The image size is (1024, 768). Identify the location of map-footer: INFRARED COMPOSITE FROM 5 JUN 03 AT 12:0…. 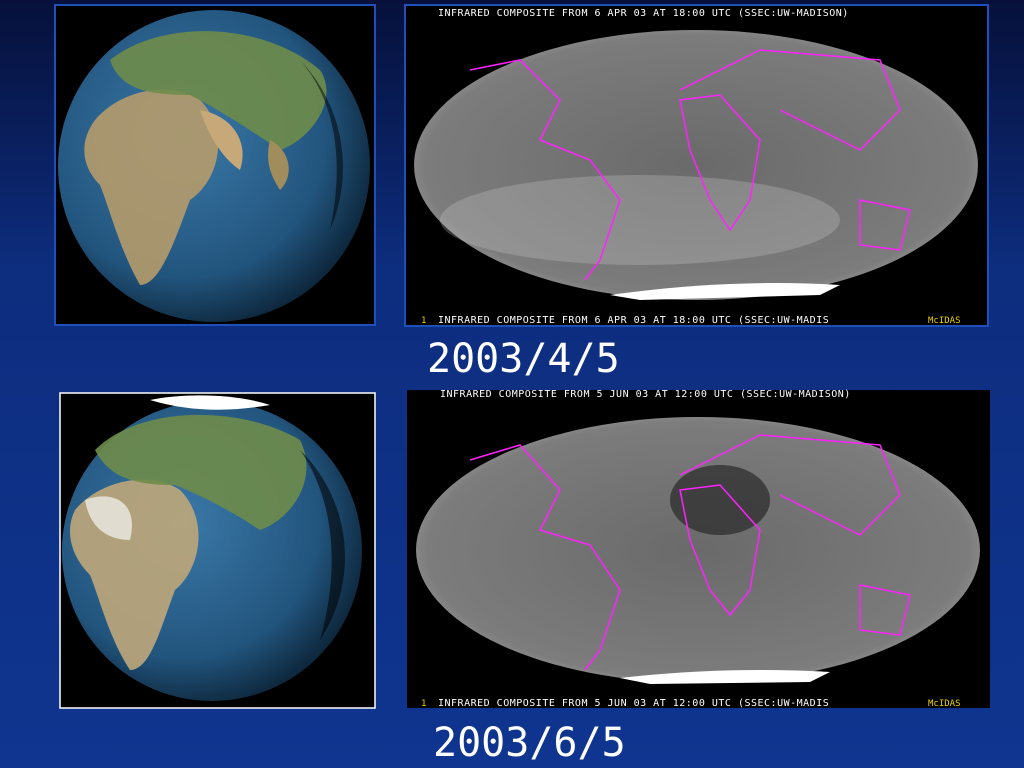
(633, 703).